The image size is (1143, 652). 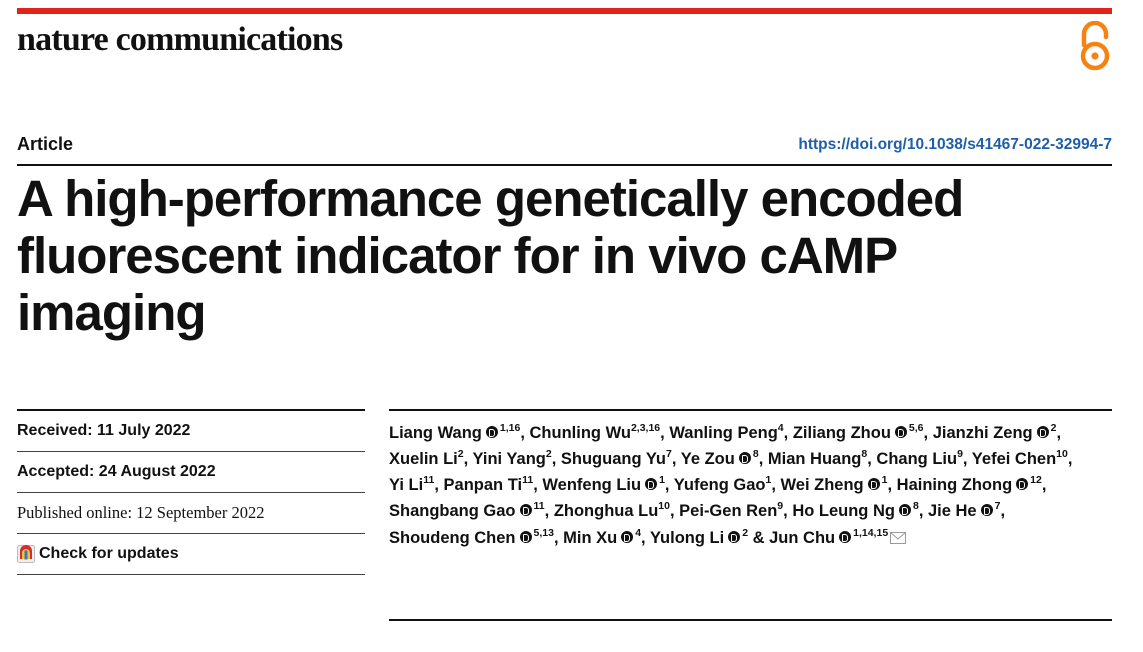 I want to click on author-name-text: Min Xu, so click(x=590, y=537).